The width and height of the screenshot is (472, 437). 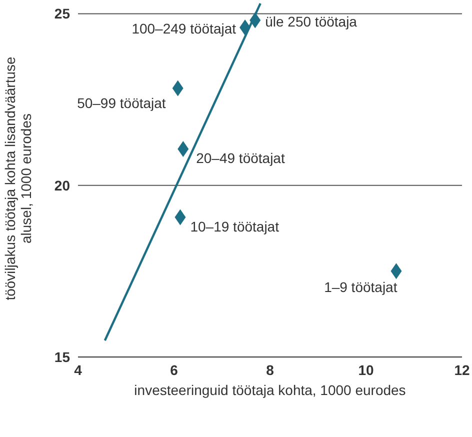 What do you see at coordinates (240, 158) in the screenshot?
I see `annotation: 20–49 töötajat` at bounding box center [240, 158].